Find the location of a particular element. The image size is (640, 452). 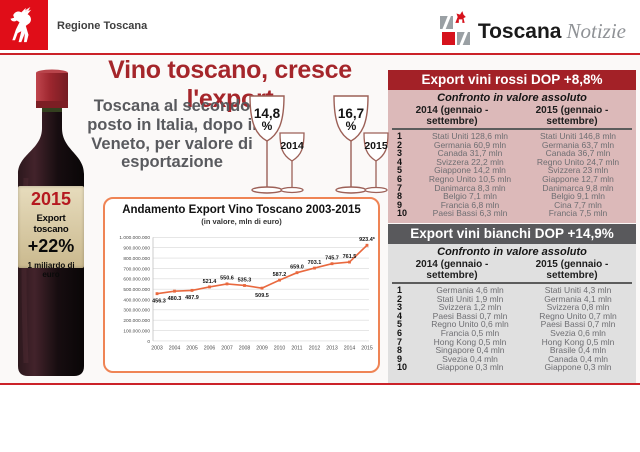

table-row: 3 Svizzera 1,2 mln Svizzera 0,8 mln is located at coordinates (512, 307).